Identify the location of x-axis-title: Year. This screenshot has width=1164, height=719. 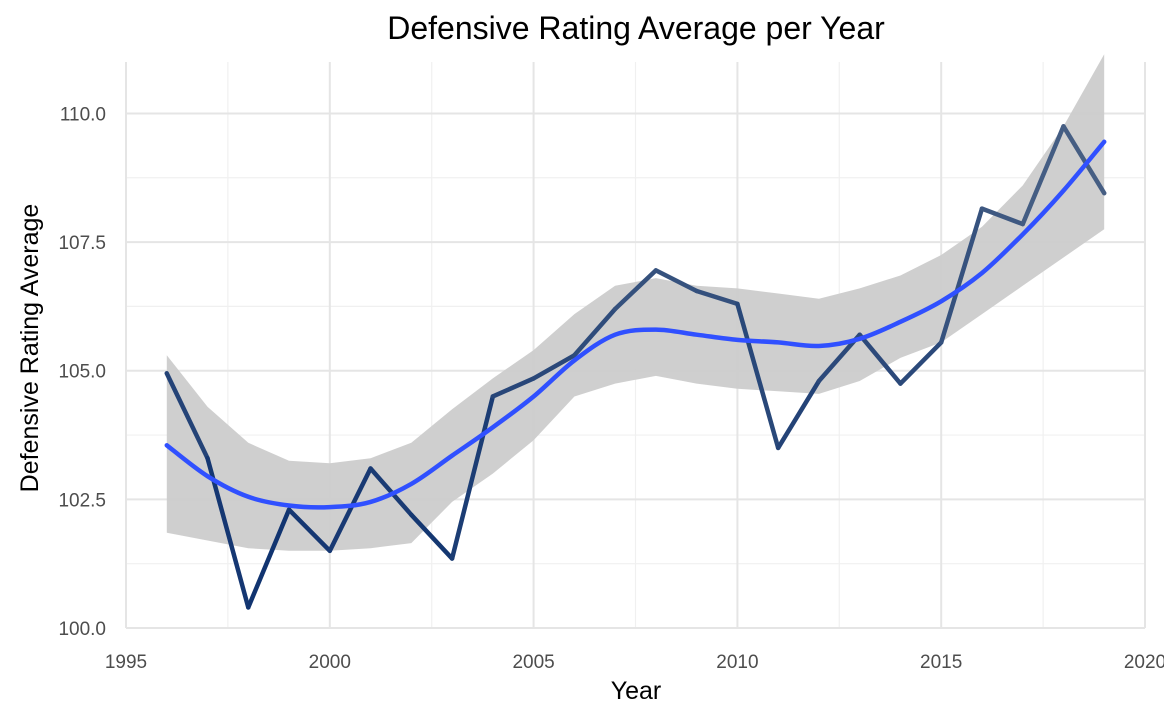
(636, 691).